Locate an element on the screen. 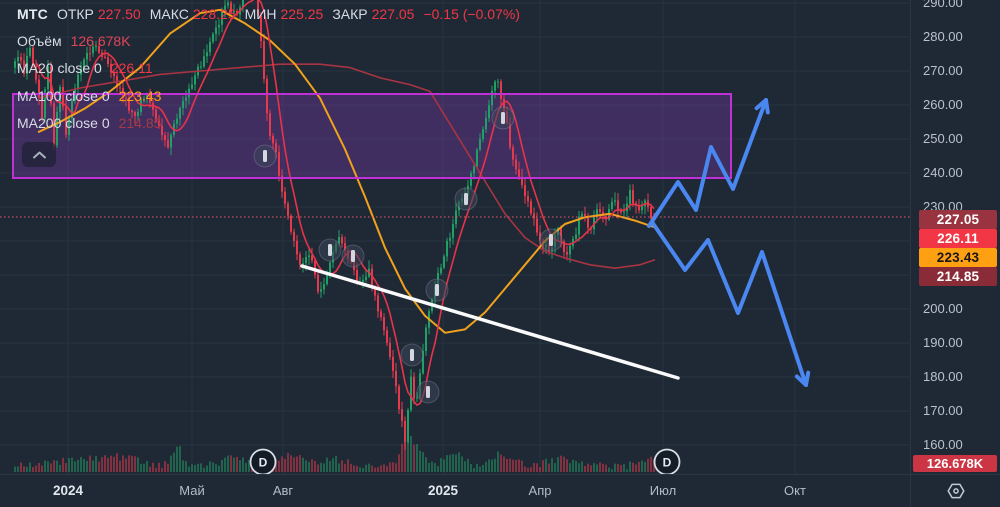  close-pair: ЗАКР 227.05 is located at coordinates (373, 14).